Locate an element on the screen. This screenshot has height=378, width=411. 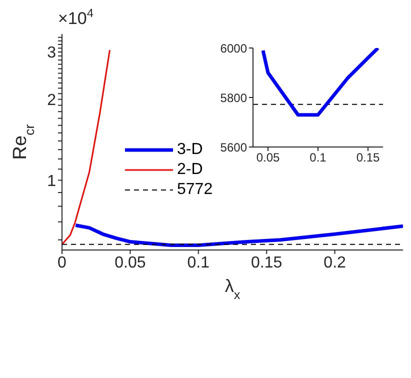
y-tick-label: 2 is located at coordinates (51, 100).